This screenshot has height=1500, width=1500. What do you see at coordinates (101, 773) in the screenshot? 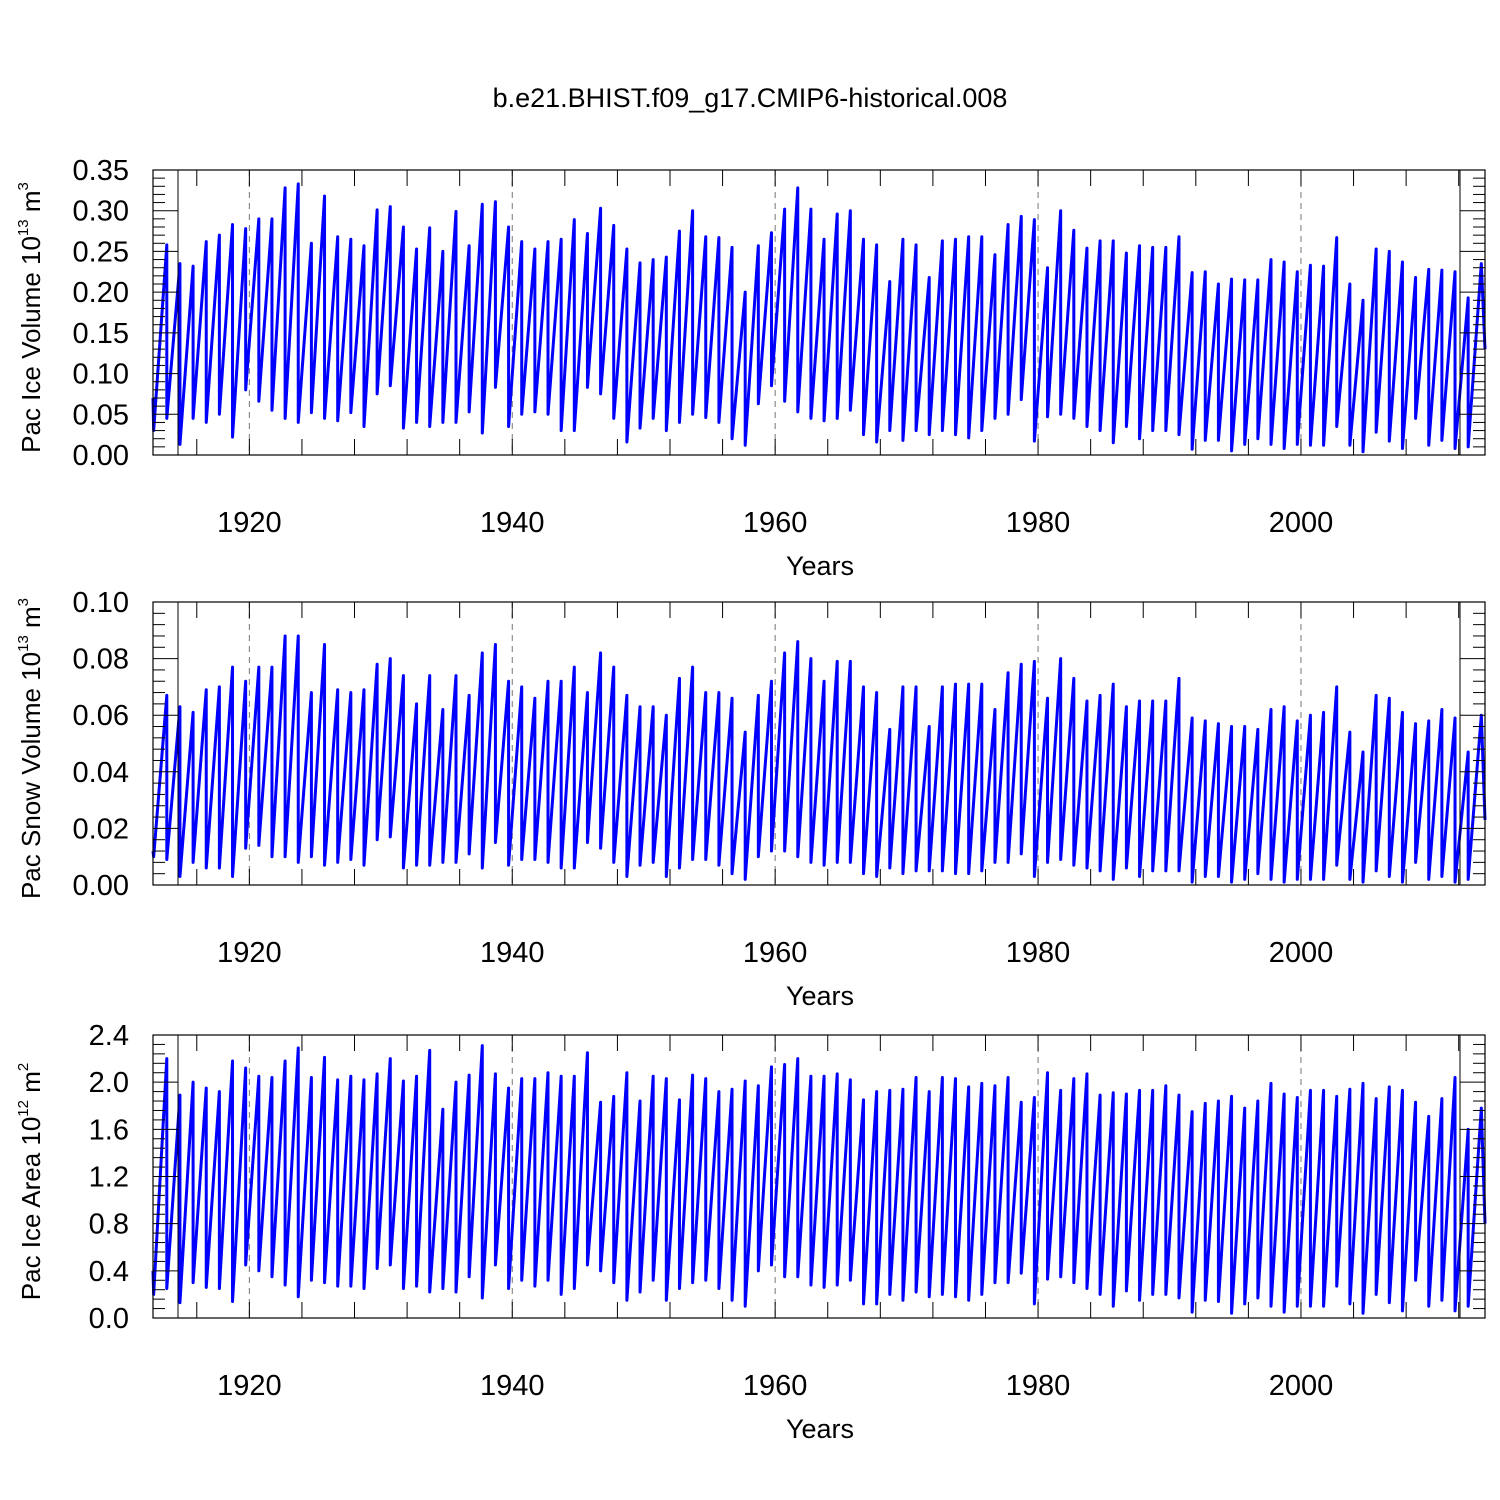
I see `ytick-label: 0.04` at bounding box center [101, 773].